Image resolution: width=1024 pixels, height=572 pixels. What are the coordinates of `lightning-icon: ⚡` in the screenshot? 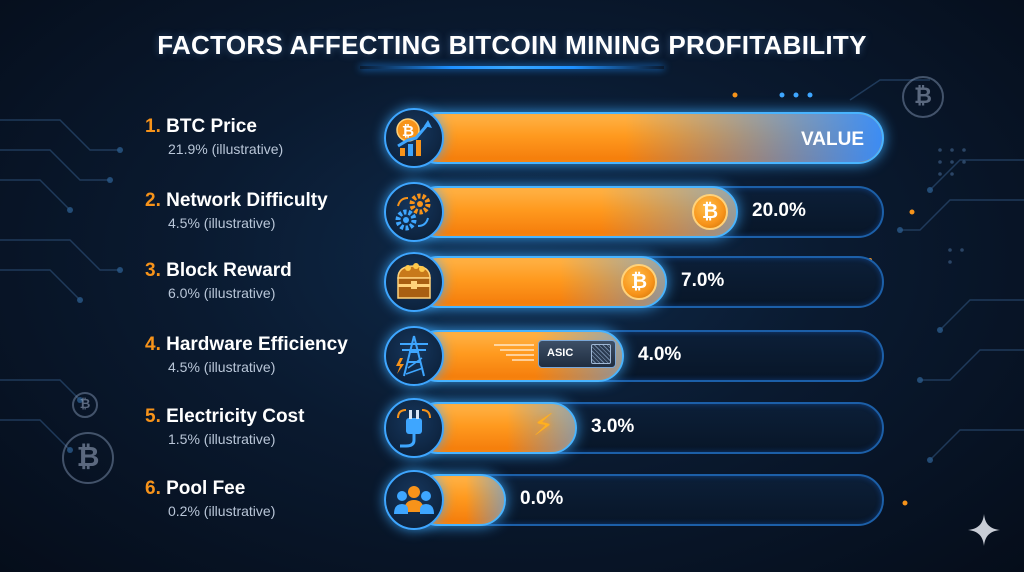 It's located at (544, 425).